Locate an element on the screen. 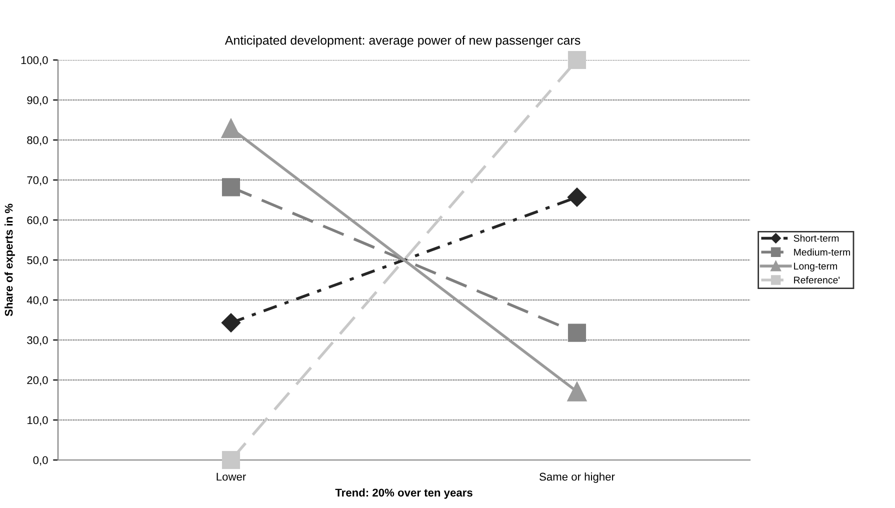 The width and height of the screenshot is (895, 508). y-tick-label: 10,0 is located at coordinates (38, 421).